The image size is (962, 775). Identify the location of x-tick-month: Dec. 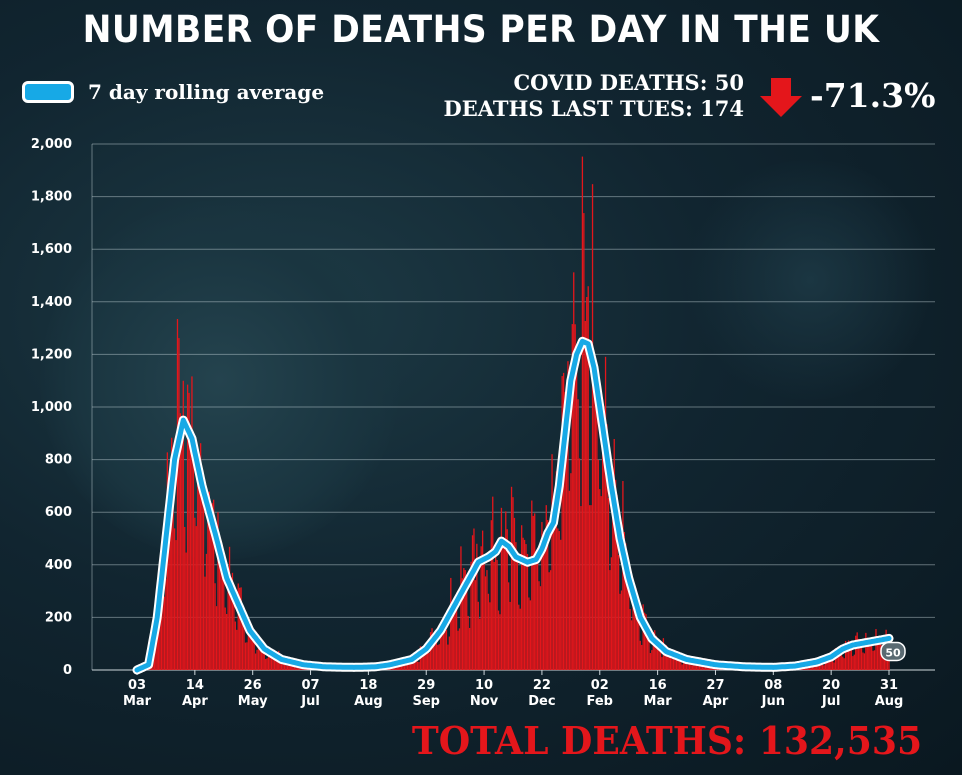
(541, 701).